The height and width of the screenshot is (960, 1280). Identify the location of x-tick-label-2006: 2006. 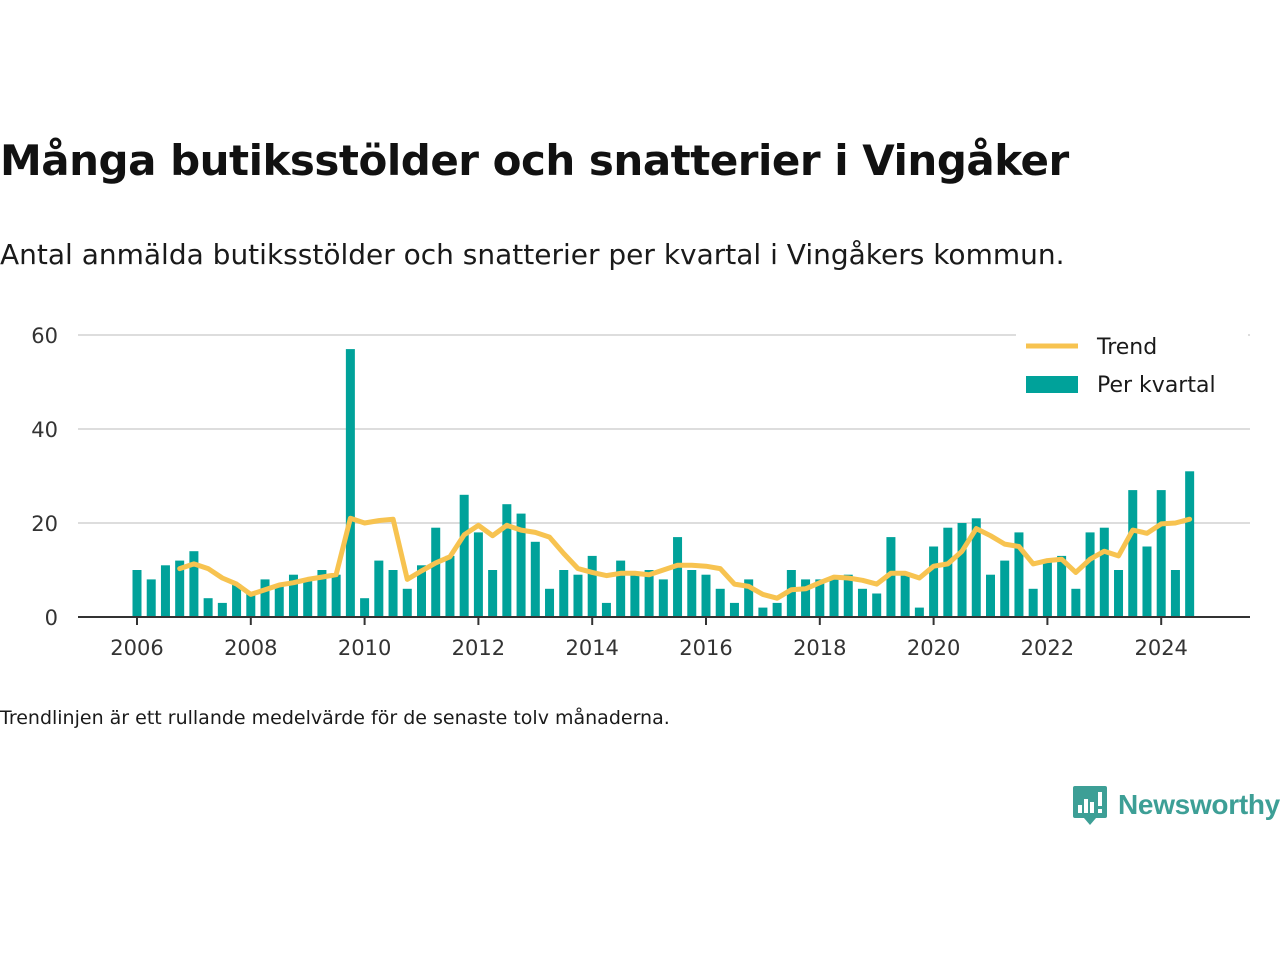
(136, 648).